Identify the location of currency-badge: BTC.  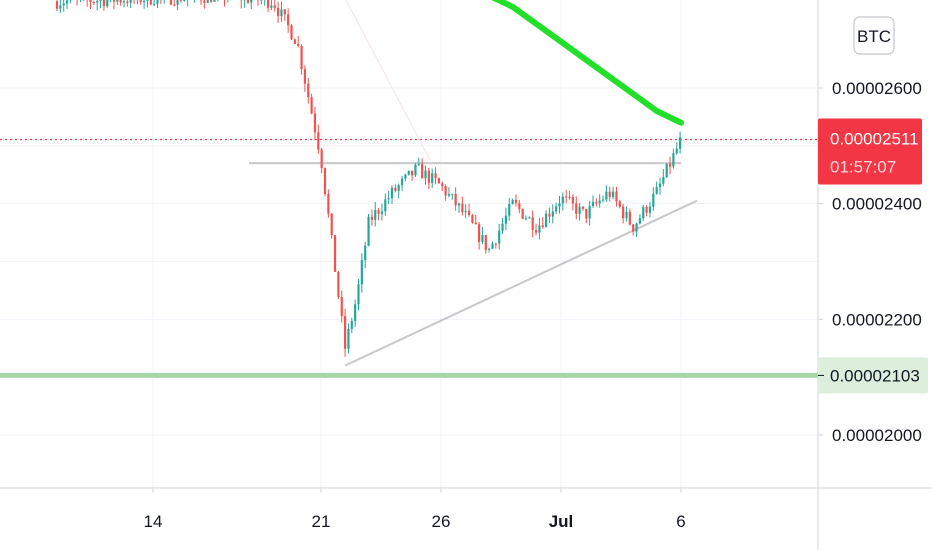
(874, 35).